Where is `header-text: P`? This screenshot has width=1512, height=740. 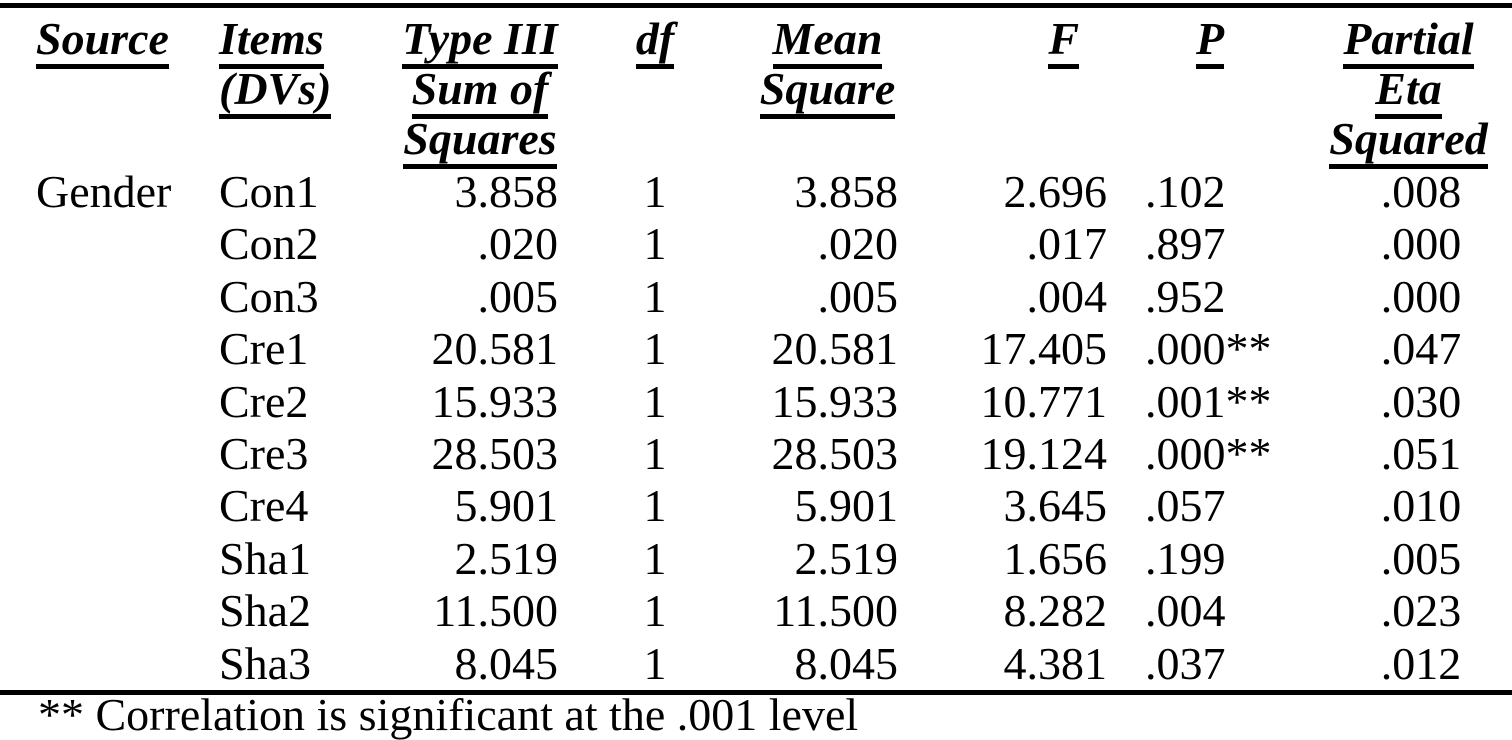 header-text: P is located at coordinates (1210, 41).